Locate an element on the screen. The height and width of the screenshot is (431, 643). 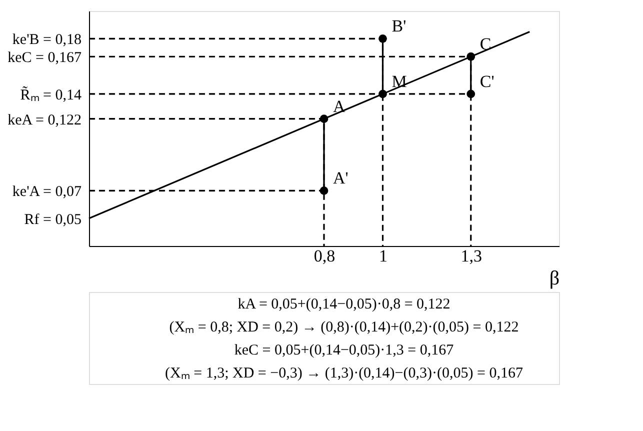
x-axis-title: β is located at coordinates (554, 279).